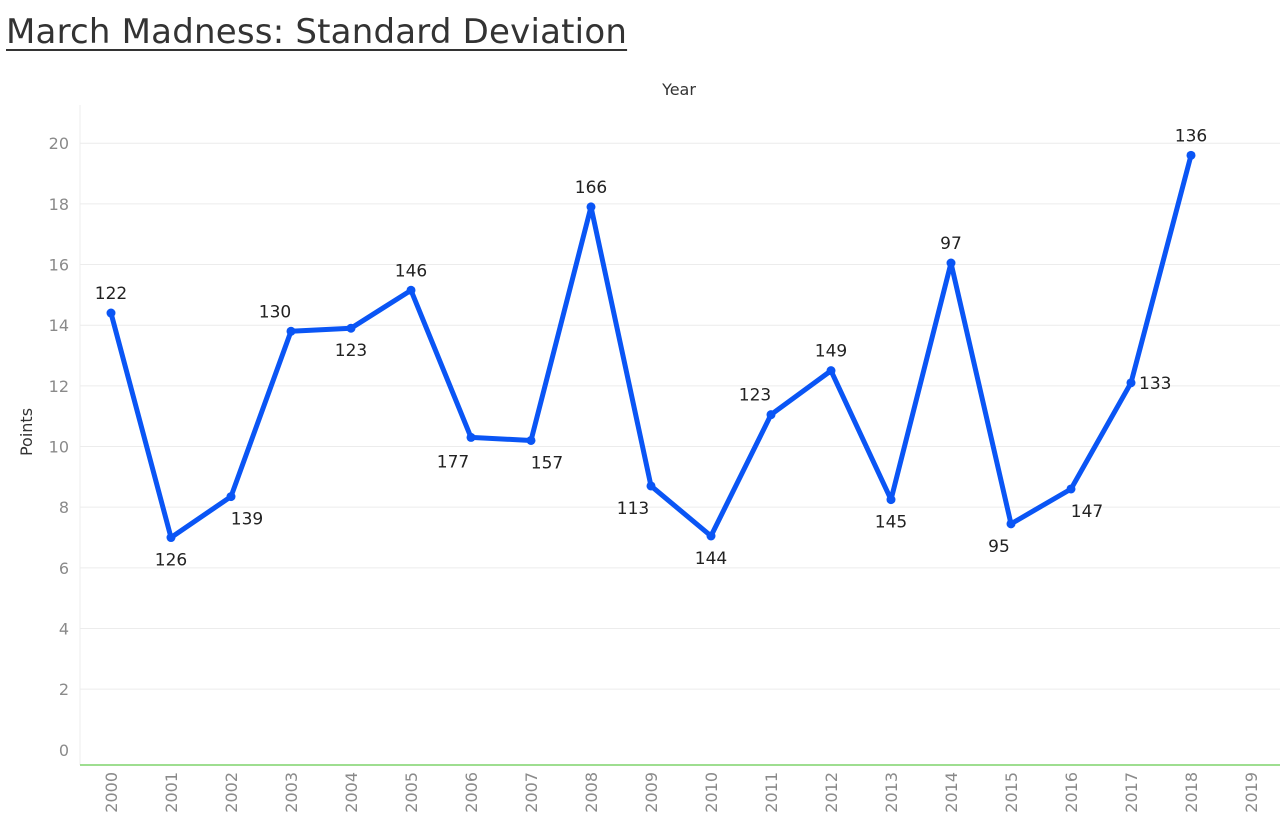 Image resolution: width=1280 pixels, height=824 pixels. I want to click on data-label: 144, so click(711, 559).